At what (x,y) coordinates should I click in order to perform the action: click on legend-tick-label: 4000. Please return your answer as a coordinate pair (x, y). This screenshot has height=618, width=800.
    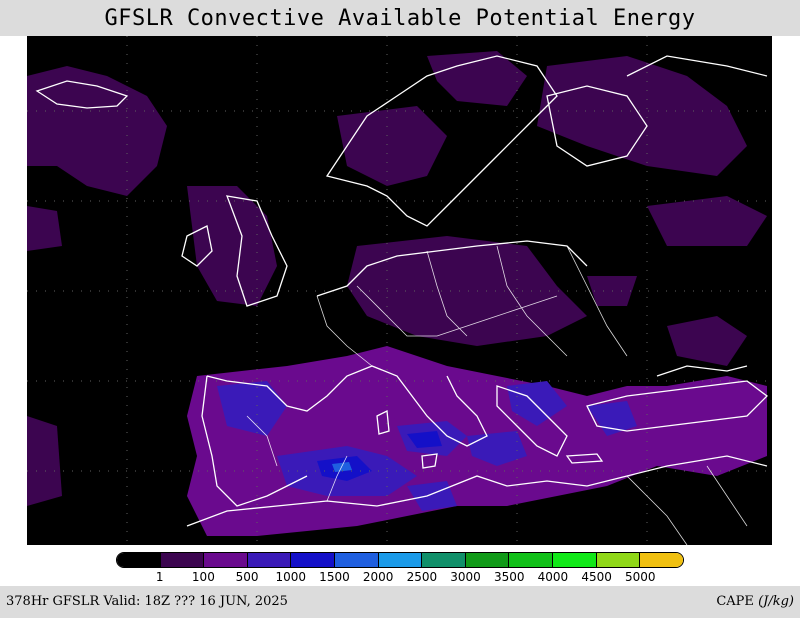
    Looking at the image, I should click on (553, 577).